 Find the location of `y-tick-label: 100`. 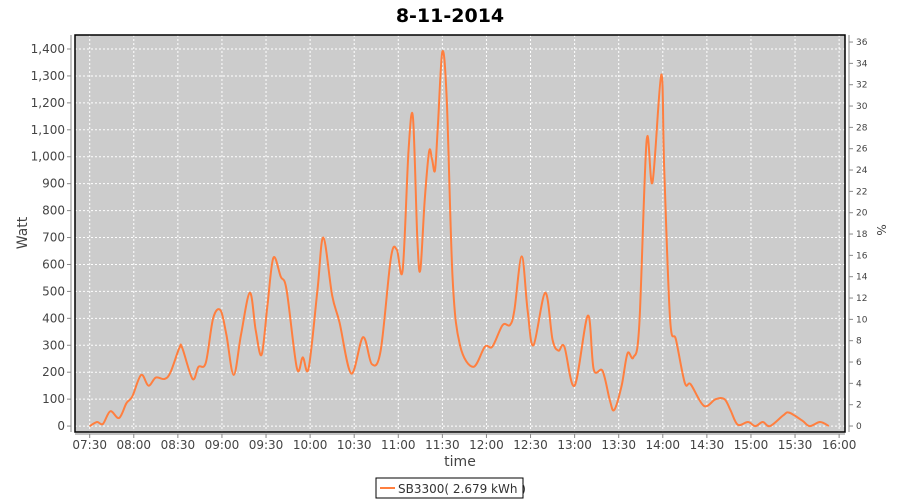

y-tick-label: 100 is located at coordinates (53, 399).